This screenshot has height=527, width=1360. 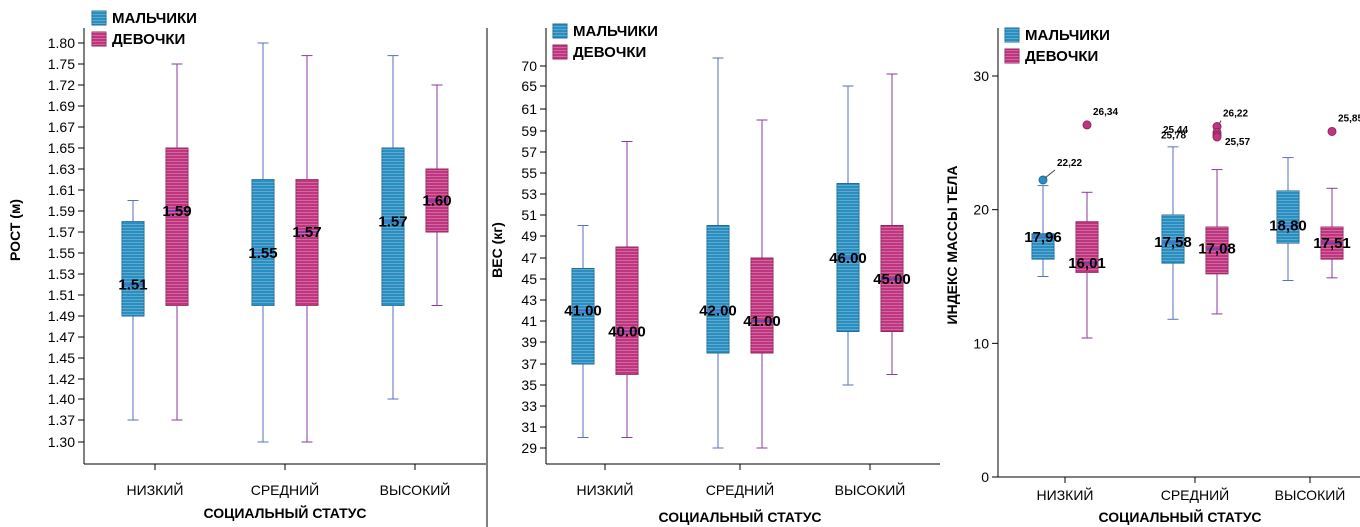 What do you see at coordinates (61, 420) in the screenshot?
I see `y-tick-label: 1.37` at bounding box center [61, 420].